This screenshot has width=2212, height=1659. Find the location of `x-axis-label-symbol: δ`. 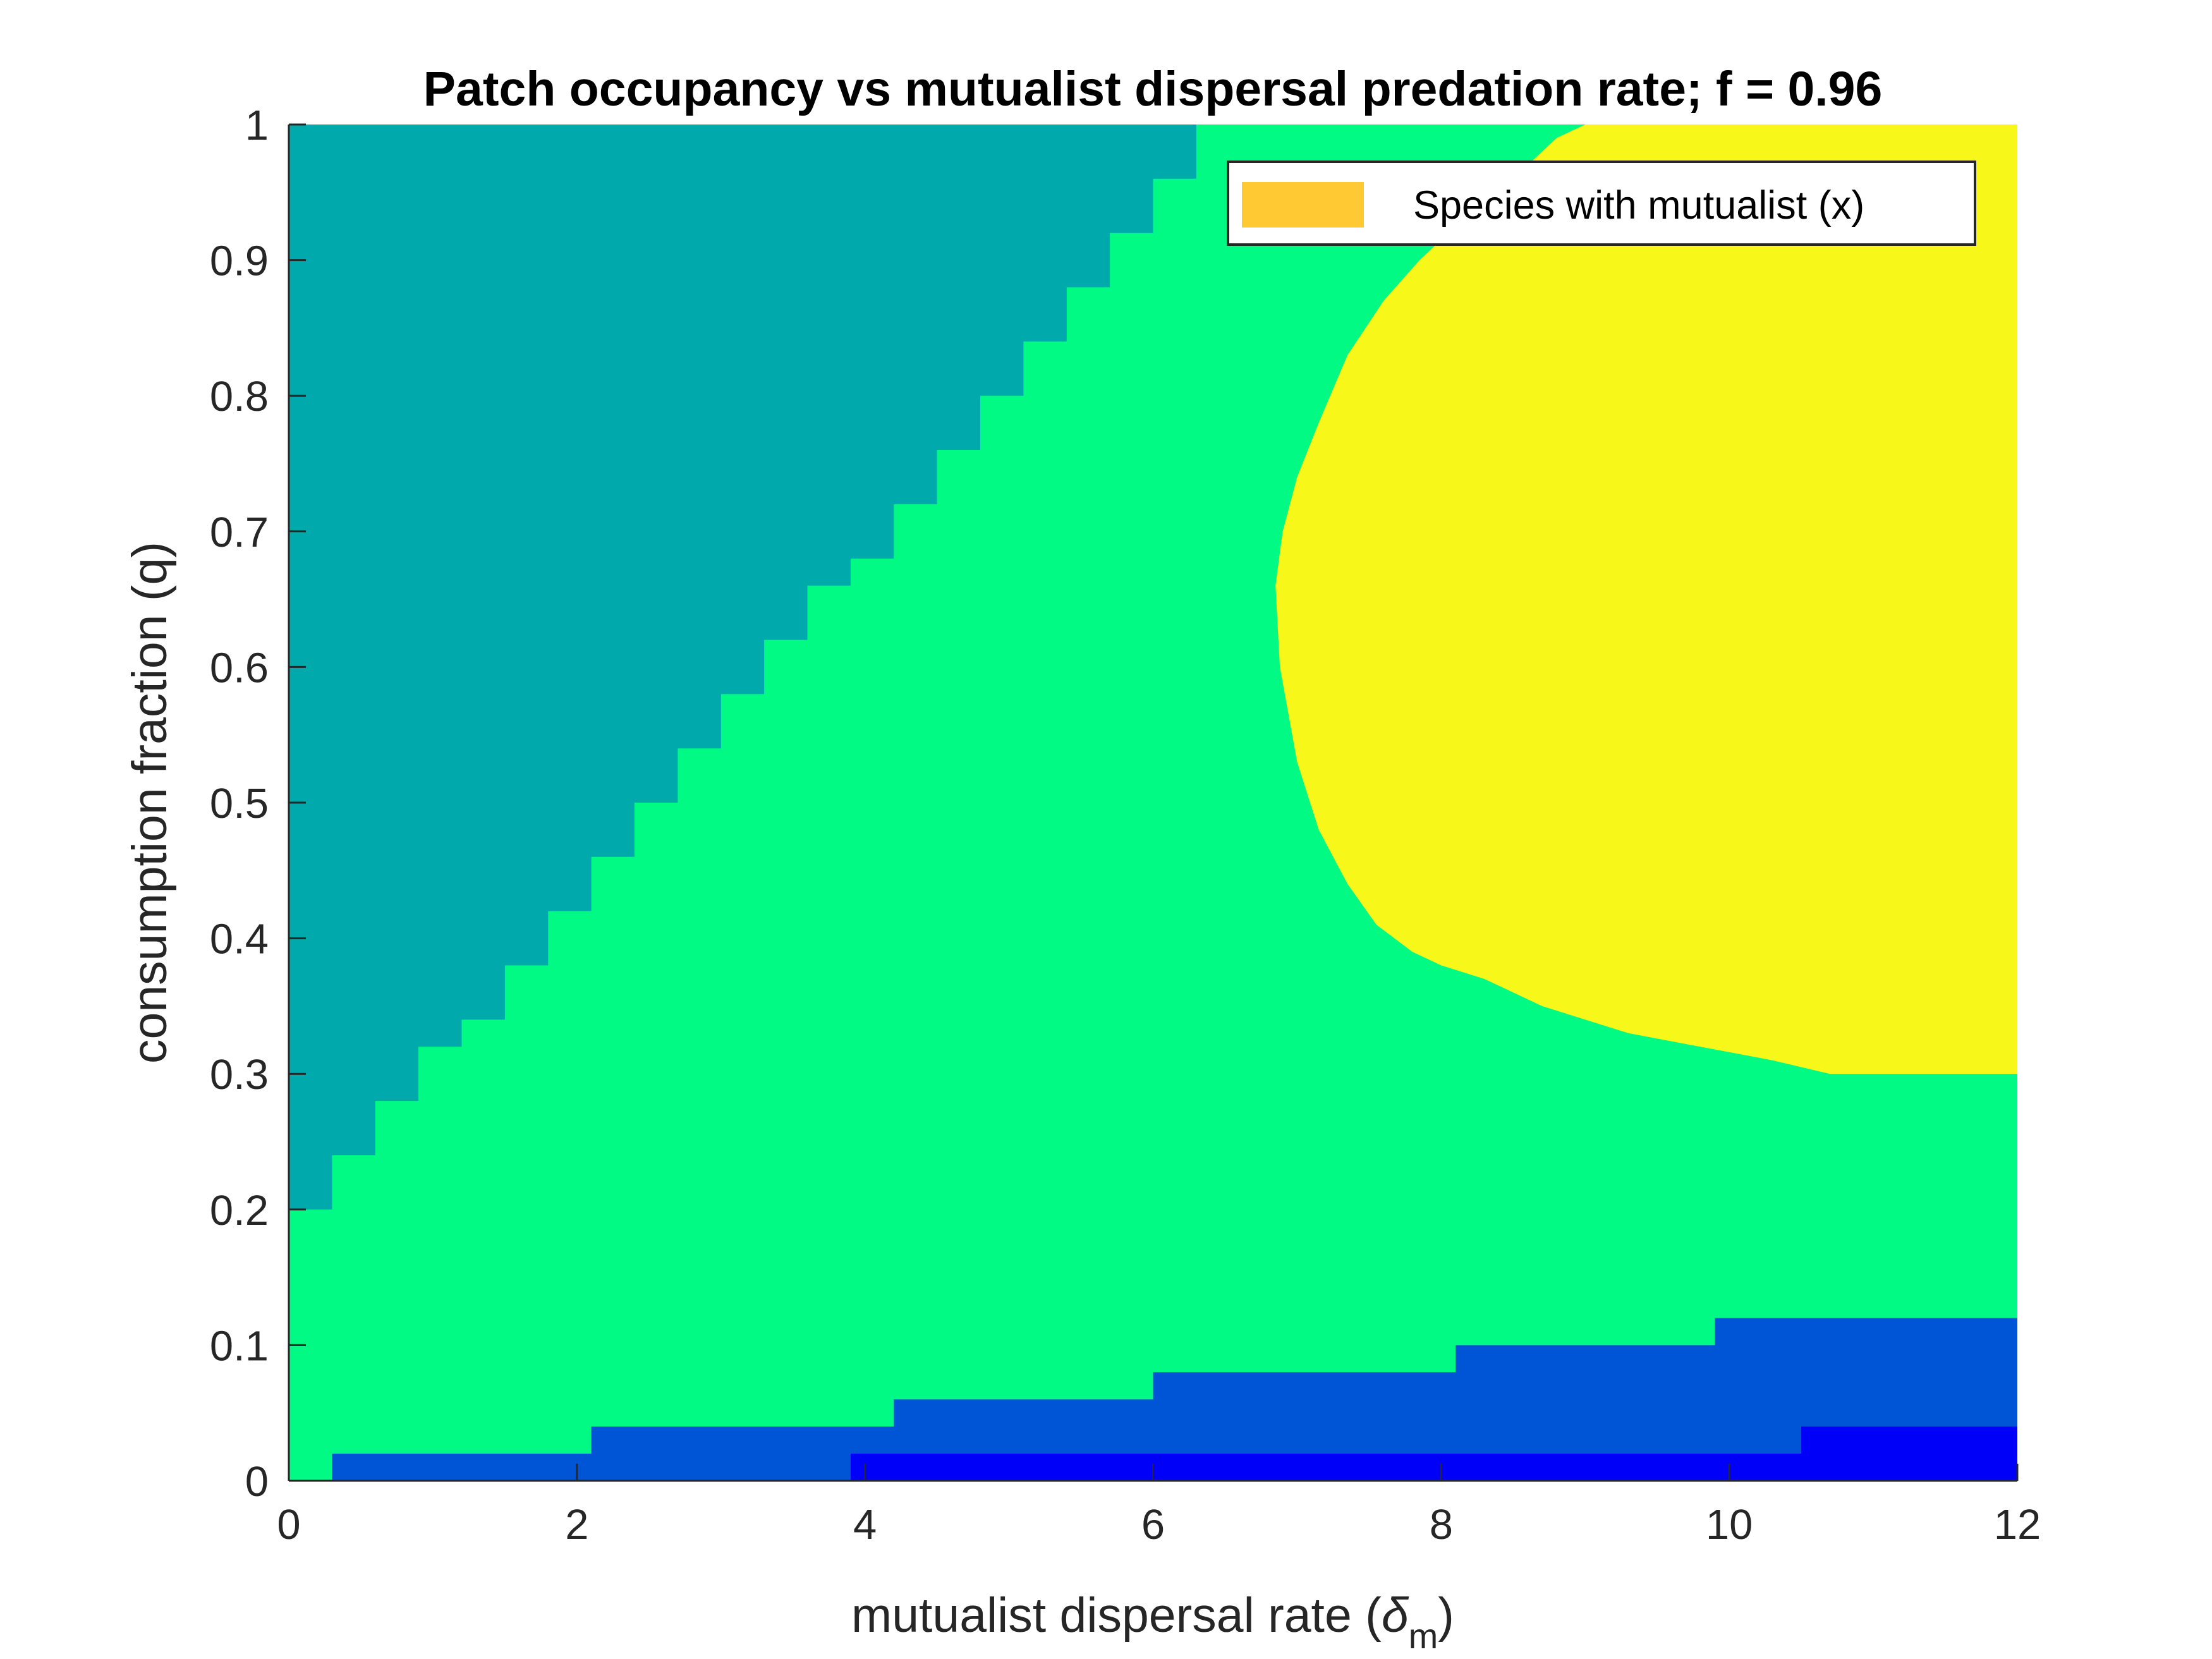

x-axis-label-symbol: δ is located at coordinates (1395, 1615).